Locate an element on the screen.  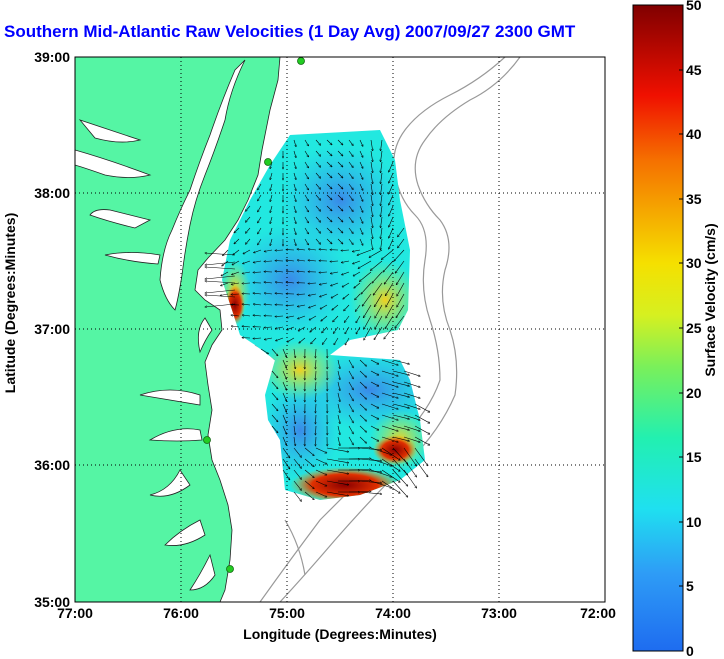
x-tick-label: 77:00 is located at coordinates (75, 613).